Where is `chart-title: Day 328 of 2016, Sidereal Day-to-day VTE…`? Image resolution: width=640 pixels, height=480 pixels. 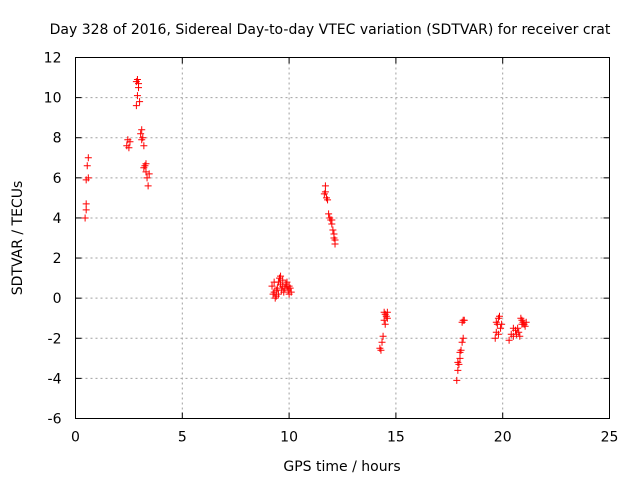 chart-title: Day 328 of 2016, Sidereal Day-to-day VTE… is located at coordinates (330, 30).